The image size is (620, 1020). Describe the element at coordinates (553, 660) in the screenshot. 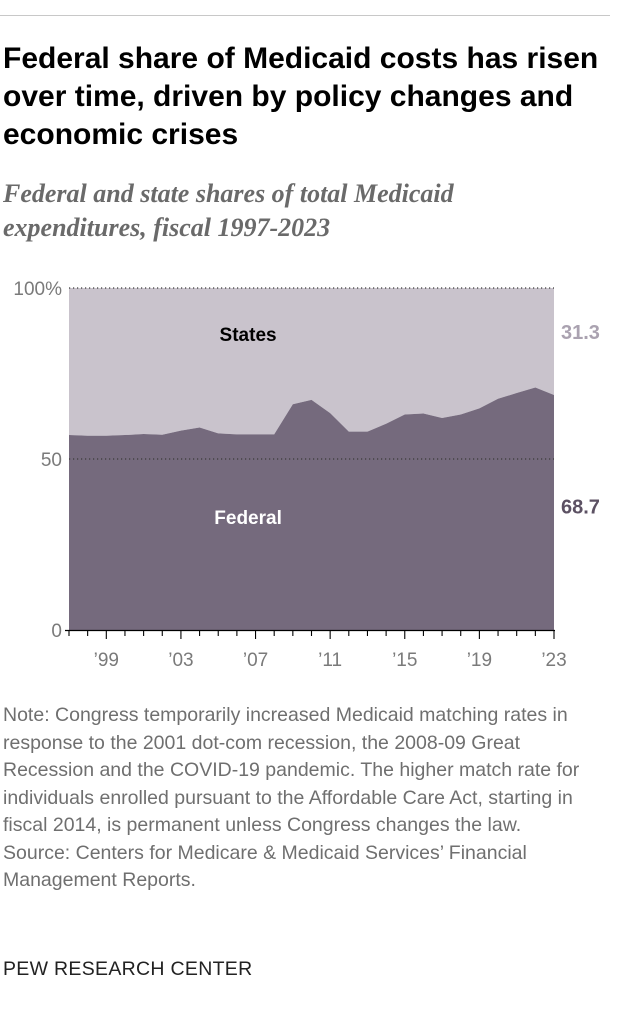

I see `x-tick-label-2023: ’23` at that location.